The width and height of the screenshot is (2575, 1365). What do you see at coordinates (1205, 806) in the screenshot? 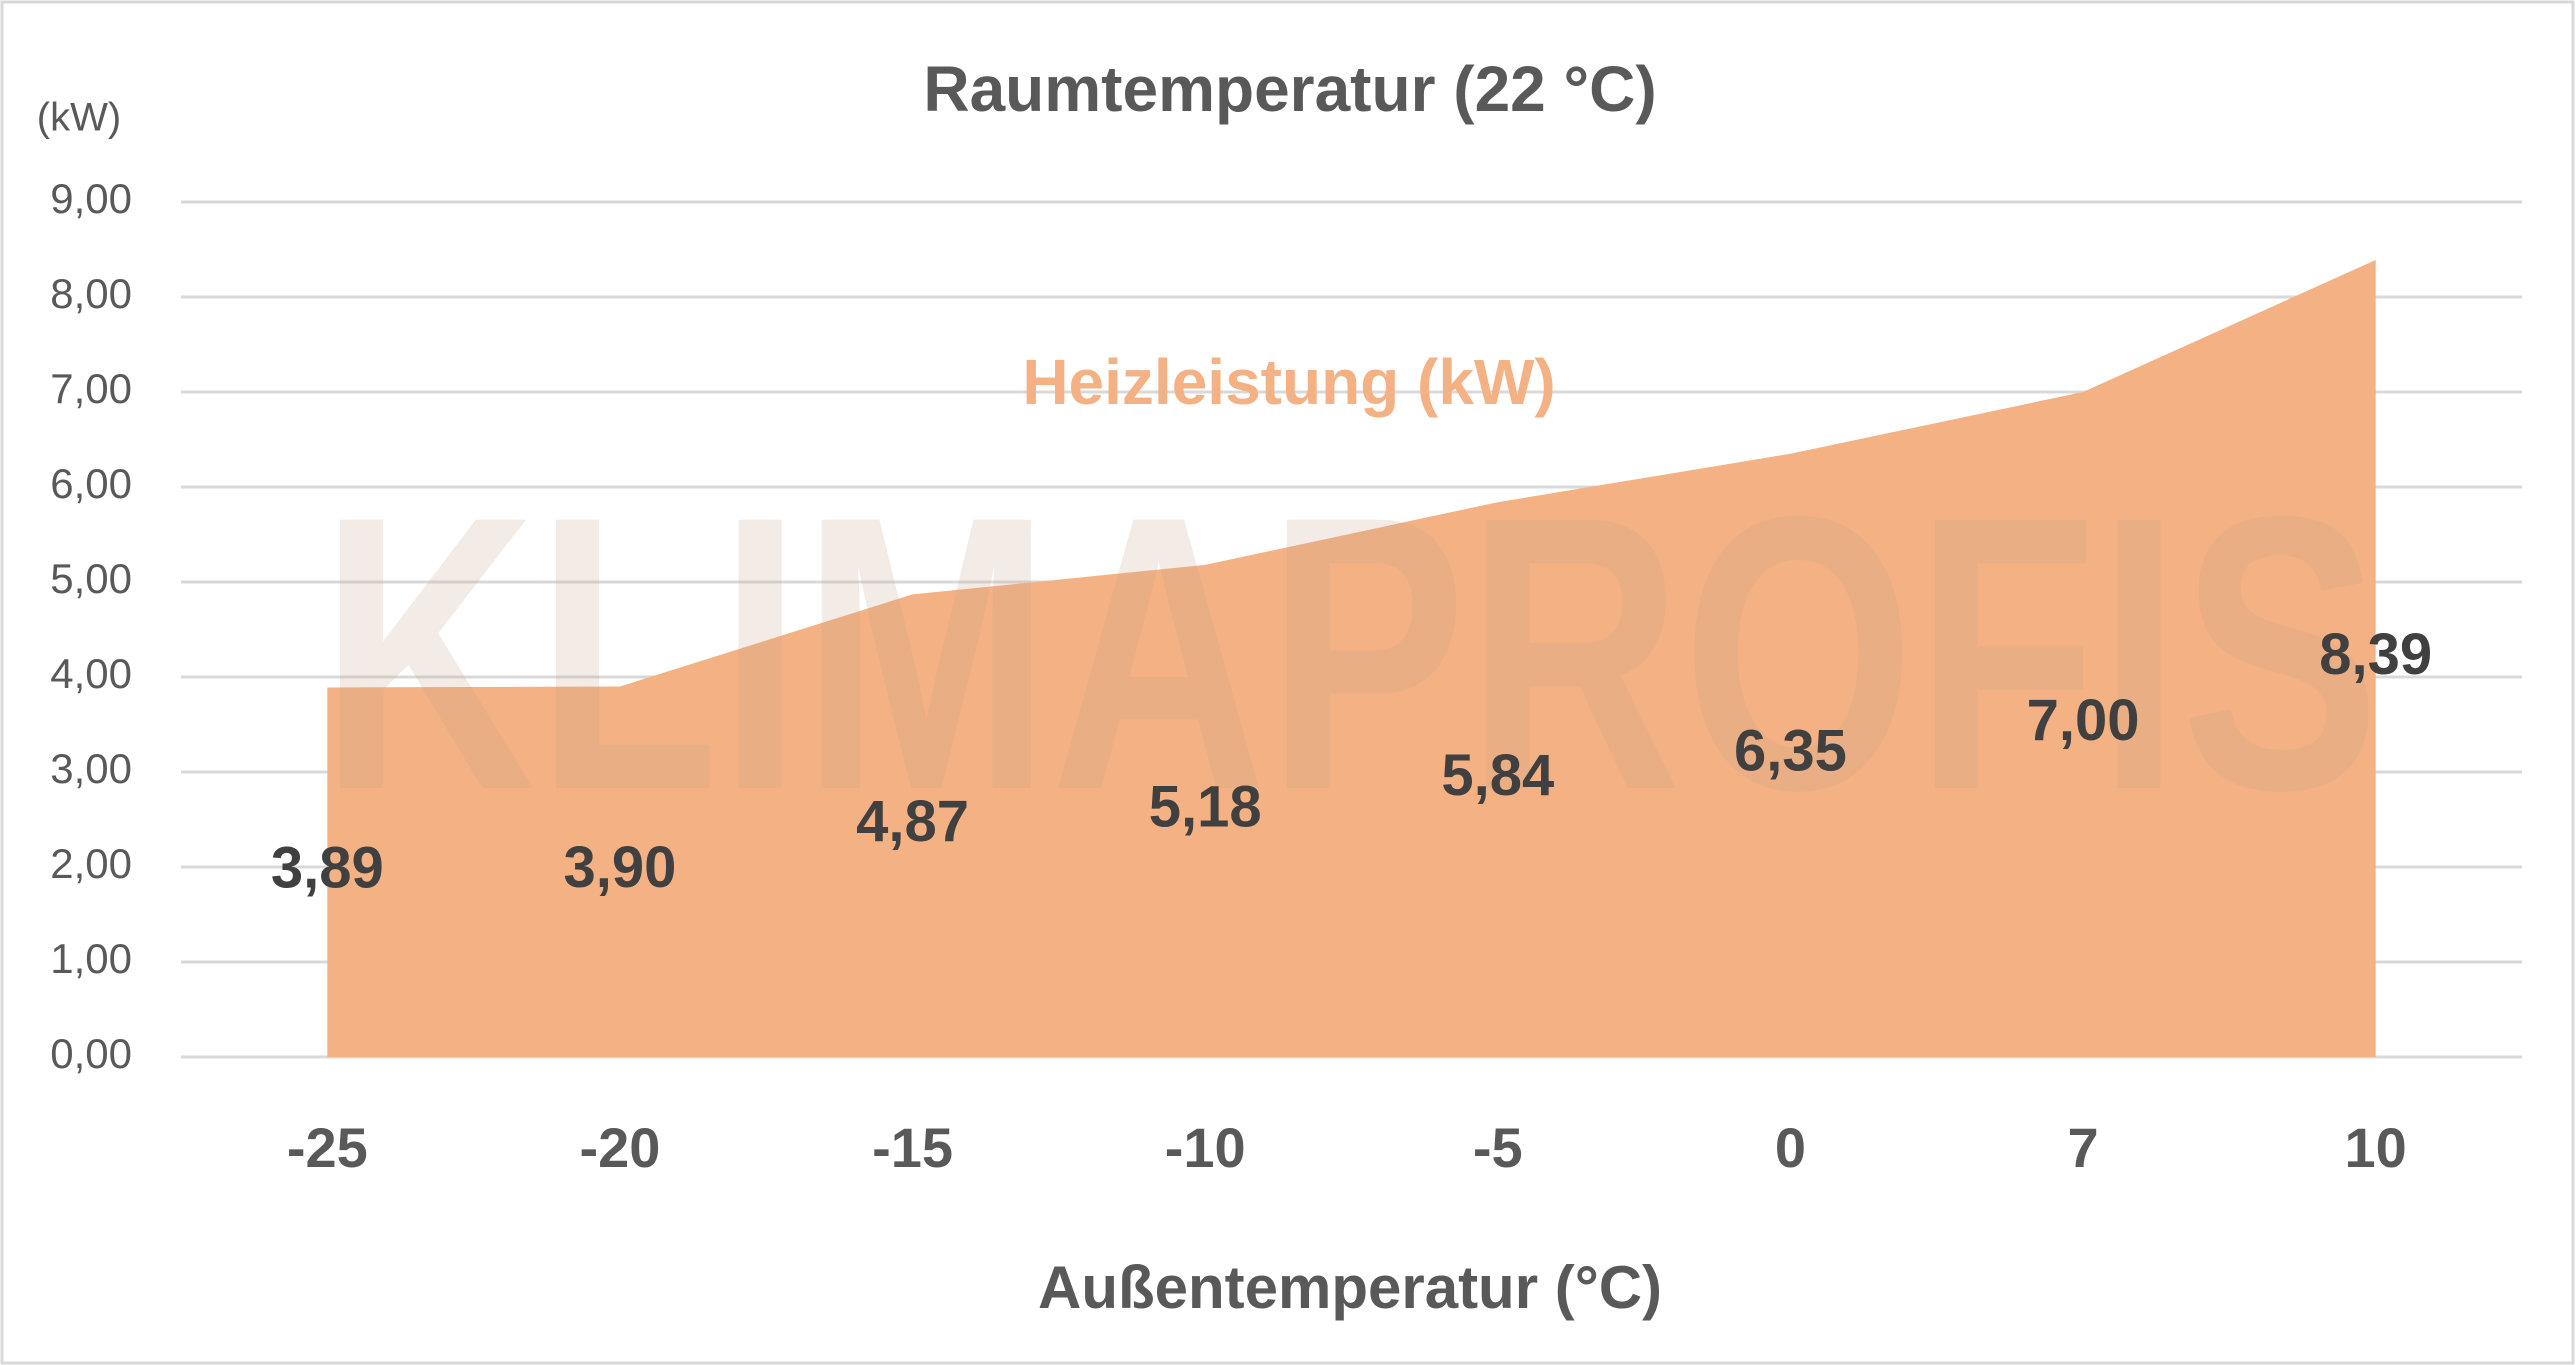
I see `data-label: 5,18` at bounding box center [1205, 806].